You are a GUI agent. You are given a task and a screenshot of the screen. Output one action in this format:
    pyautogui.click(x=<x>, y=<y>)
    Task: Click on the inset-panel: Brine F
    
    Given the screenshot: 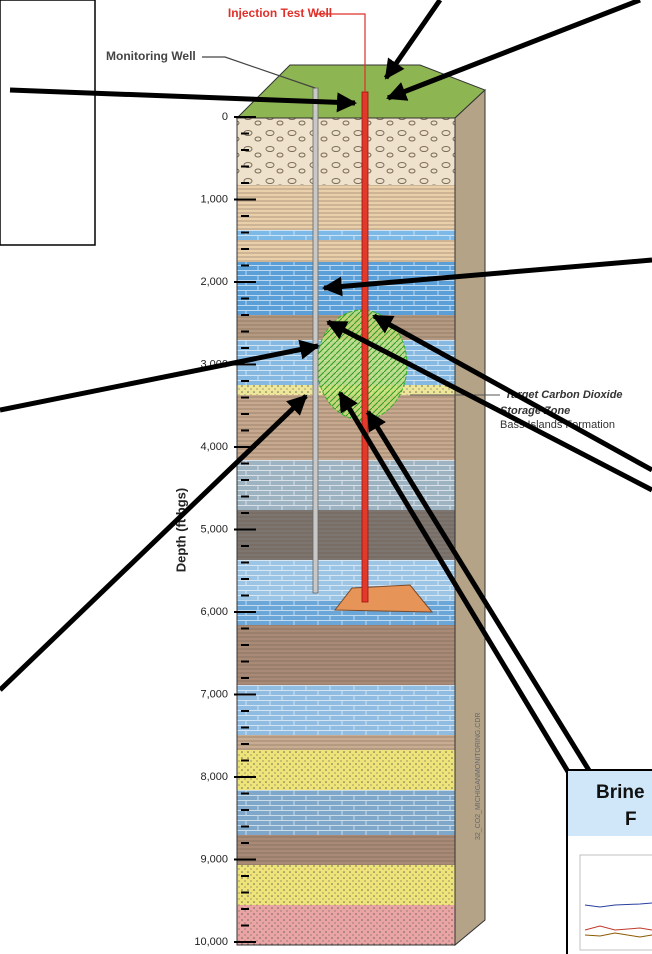 What is the action you would take?
    pyautogui.click(x=609, y=861)
    